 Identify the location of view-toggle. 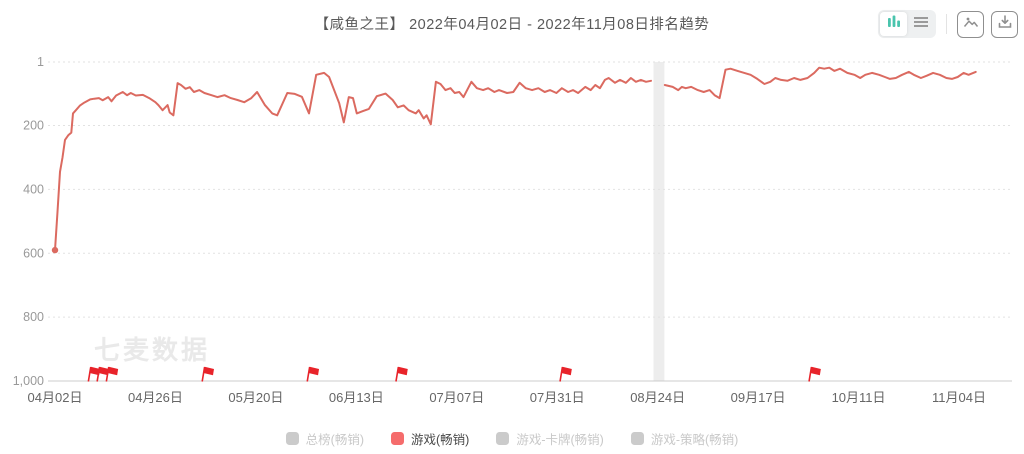
(907, 24).